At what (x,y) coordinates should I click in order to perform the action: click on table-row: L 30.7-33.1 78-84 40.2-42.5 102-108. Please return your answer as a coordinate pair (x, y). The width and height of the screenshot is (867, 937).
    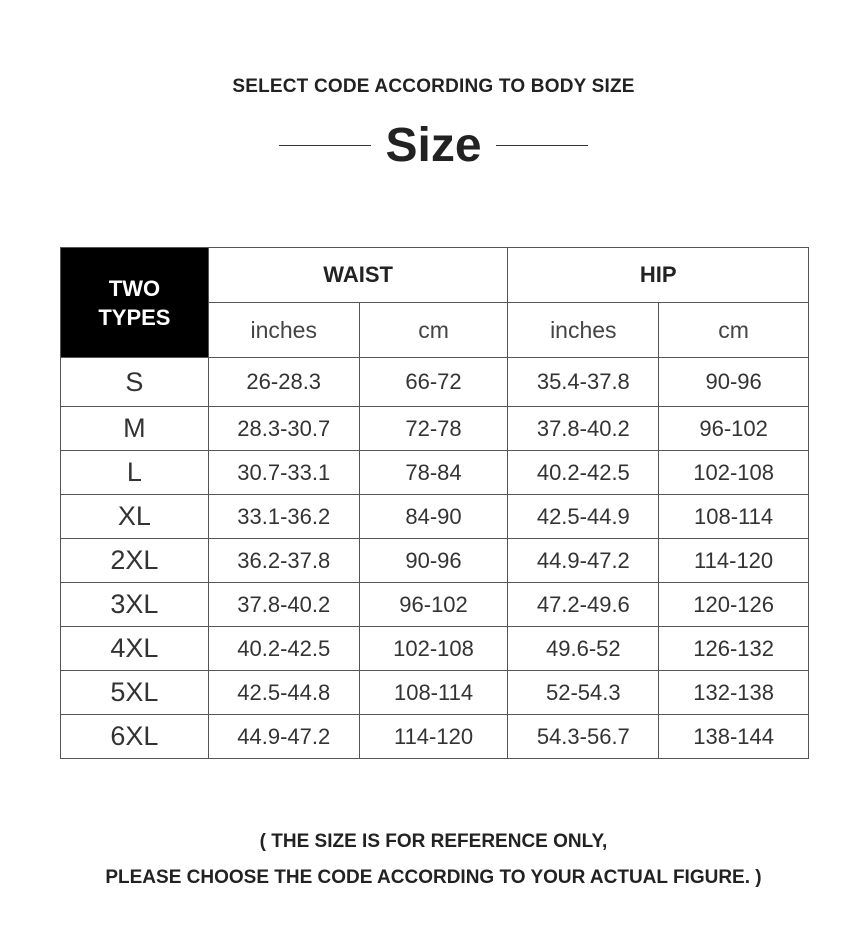
    Looking at the image, I should click on (434, 472).